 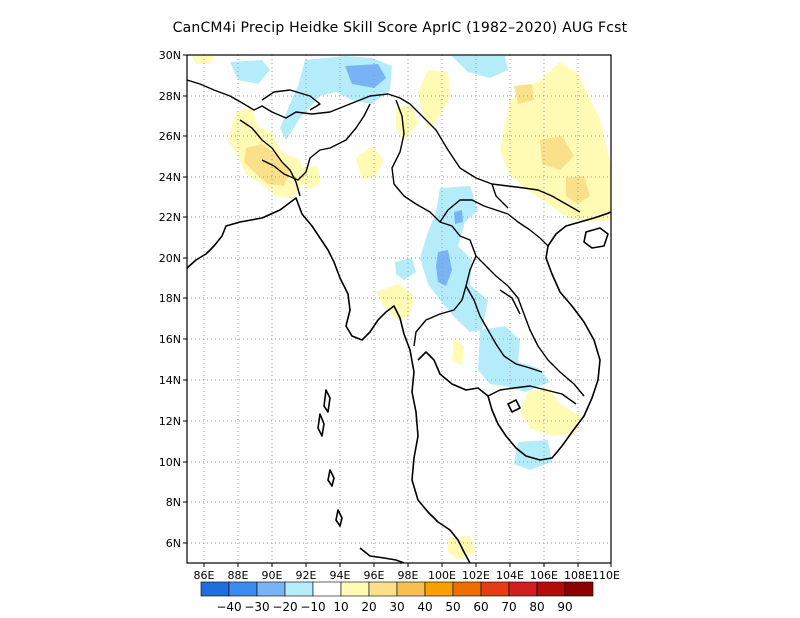 I want to click on lat-label: 24N, so click(x=170, y=177).